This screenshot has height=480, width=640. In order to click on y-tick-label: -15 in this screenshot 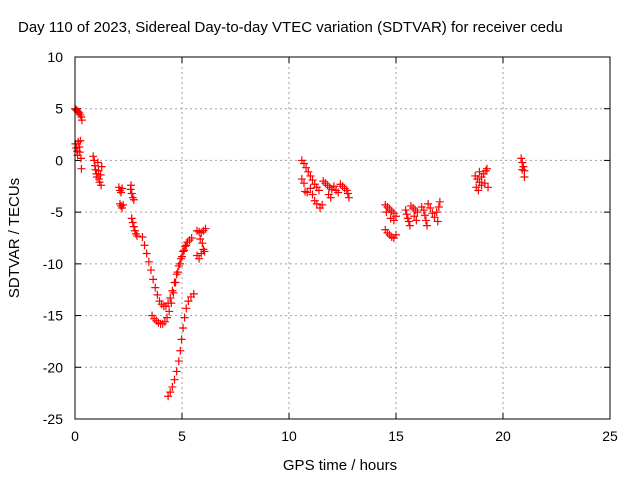, I will do `click(53, 316)`.